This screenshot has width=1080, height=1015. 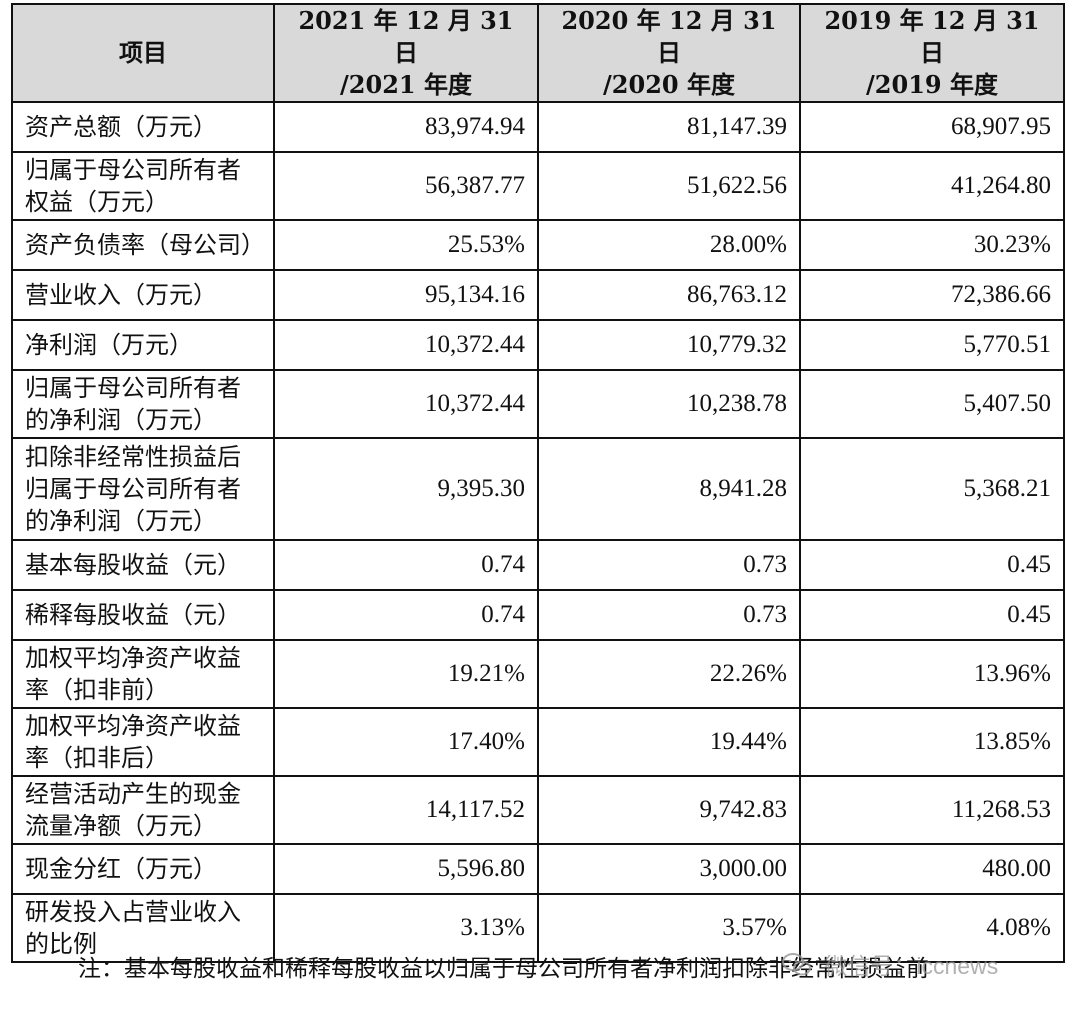 I want to click on cell-2019: 11,268.53, so click(x=932, y=810).